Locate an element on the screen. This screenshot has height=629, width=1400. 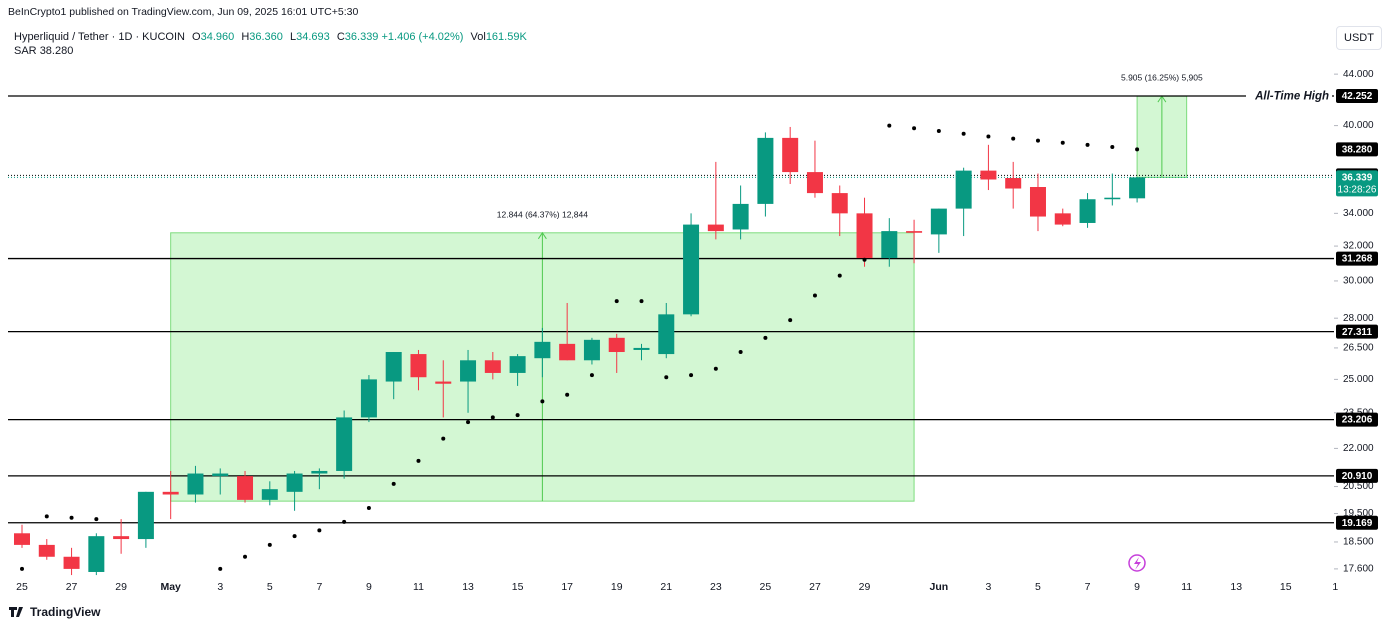
level-label-bg is located at coordinates (1357, 522).